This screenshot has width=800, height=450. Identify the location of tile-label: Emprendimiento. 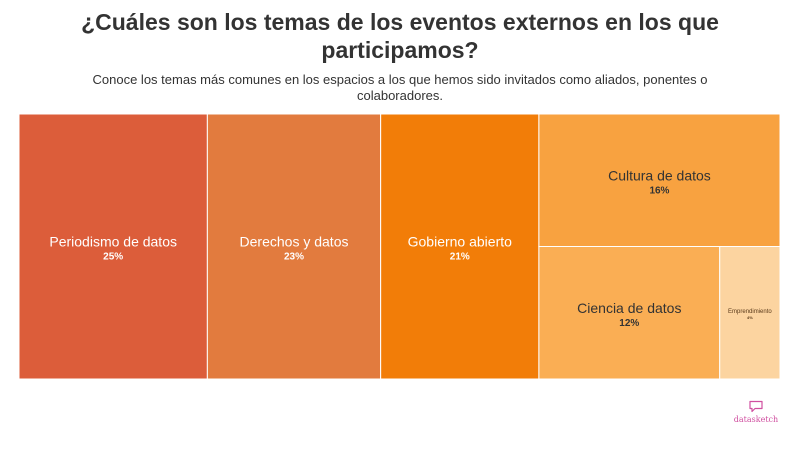
(750, 312).